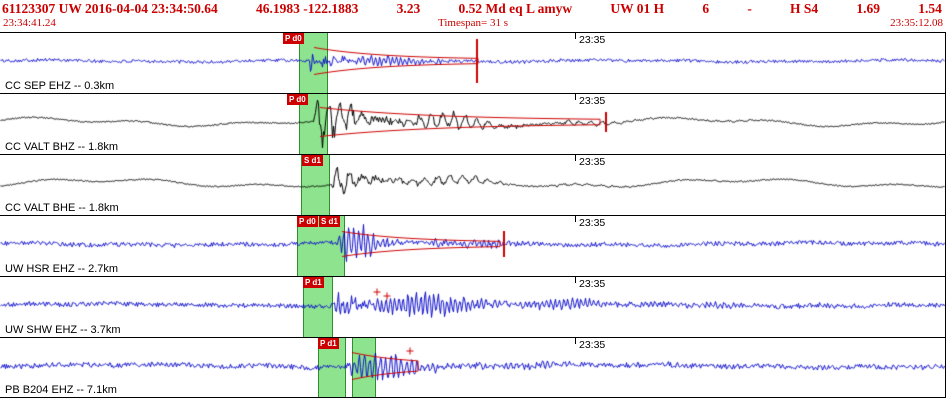 The image size is (946, 400). Describe the element at coordinates (804, 8) in the screenshot. I see `header-status: H S4` at that location.